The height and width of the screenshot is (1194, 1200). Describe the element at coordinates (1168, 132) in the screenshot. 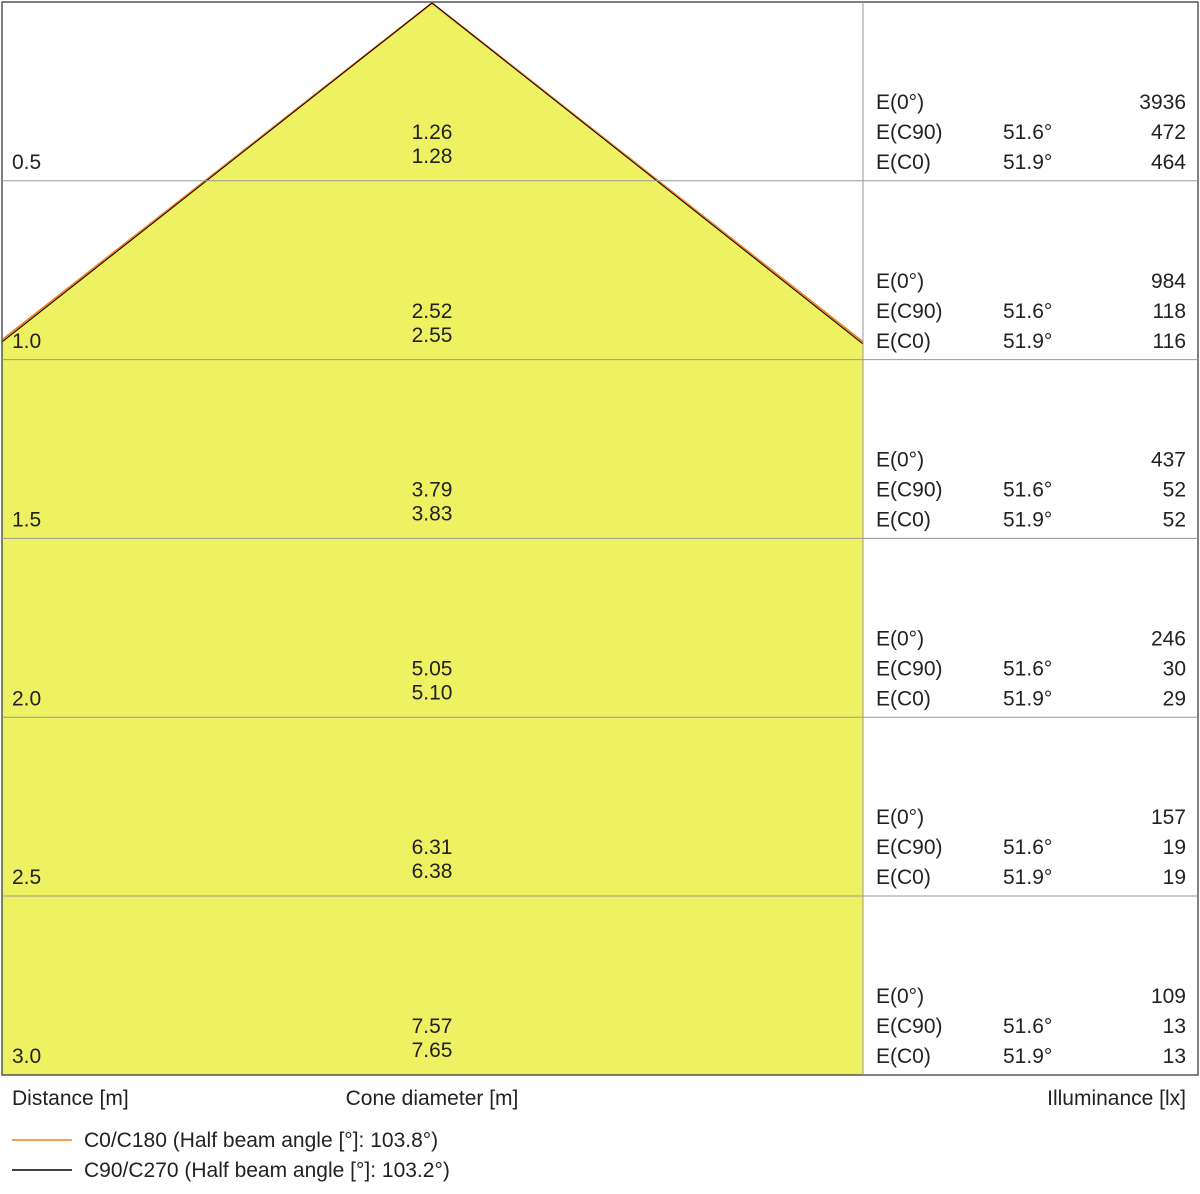

I see `illuminance-value: 472` at that location.